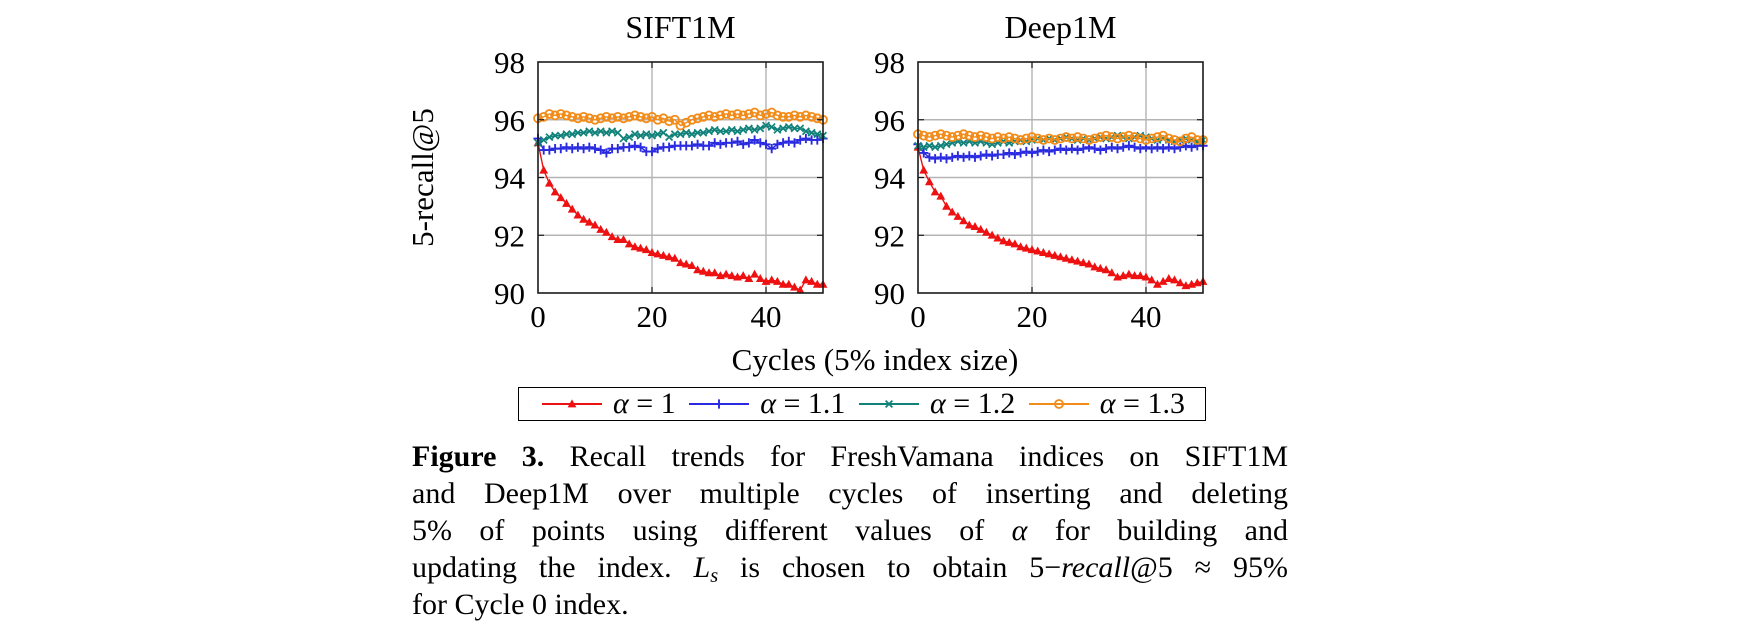 The width and height of the screenshot is (1751, 639). Describe the element at coordinates (803, 403) in the screenshot. I see `legend-label: α = 1.1` at that location.